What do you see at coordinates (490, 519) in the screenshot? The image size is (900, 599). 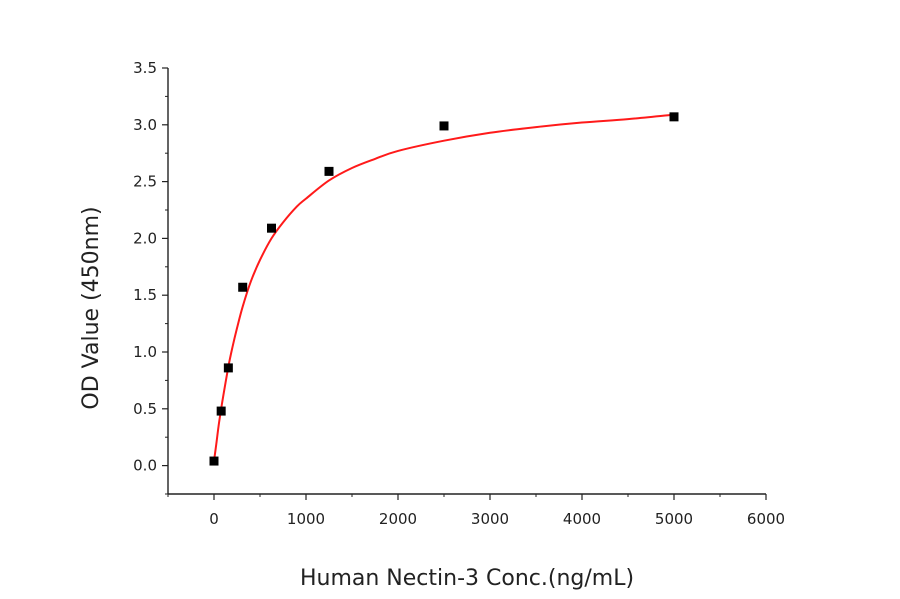 I see `x-tick-label: 3000` at bounding box center [490, 519].